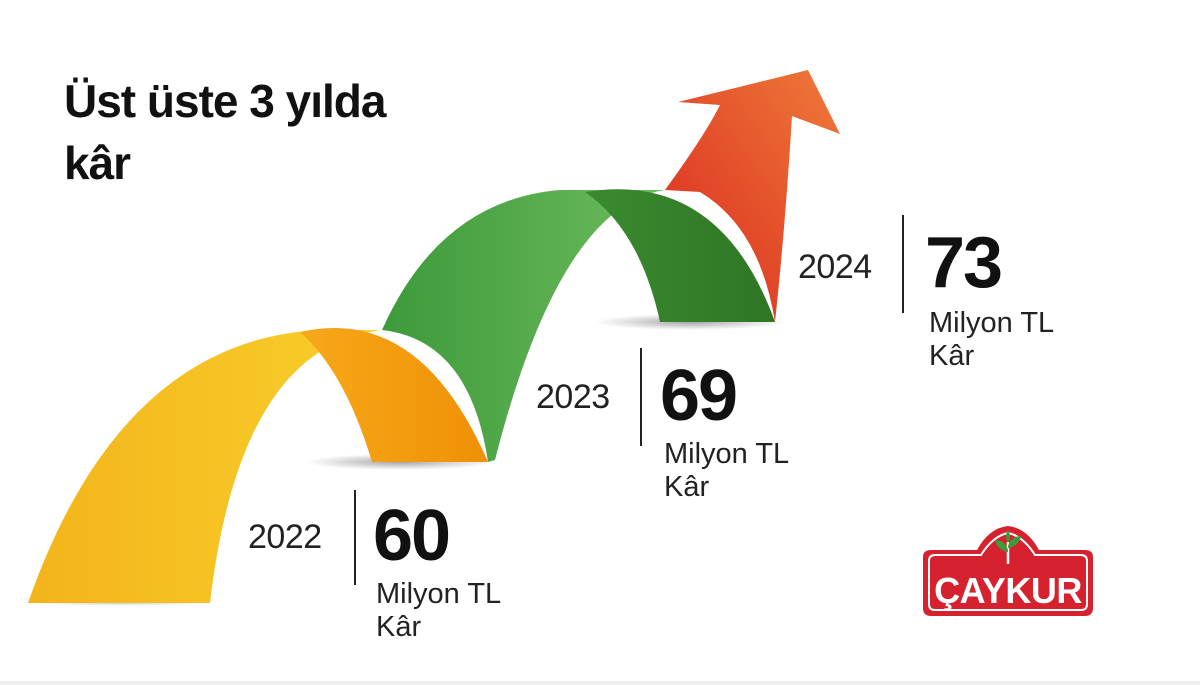 The width and height of the screenshot is (1200, 685). I want to click on unit-line1-2024: Milyon TL, so click(992, 323).